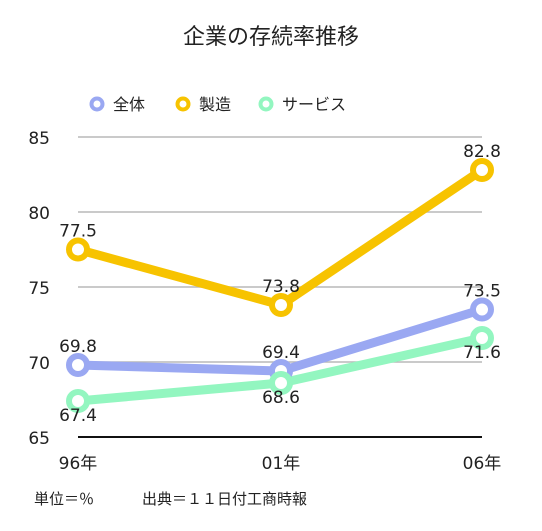  I want to click on legend-label: 製造, so click(215, 104).